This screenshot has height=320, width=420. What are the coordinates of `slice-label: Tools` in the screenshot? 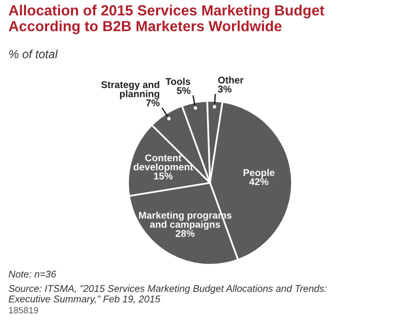 It's located at (178, 81).